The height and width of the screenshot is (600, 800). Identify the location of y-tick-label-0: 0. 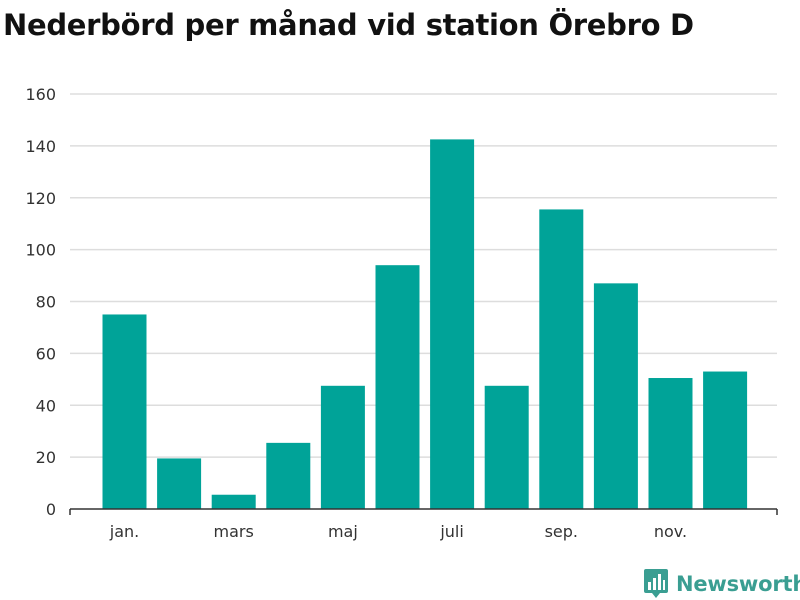
(51, 509).